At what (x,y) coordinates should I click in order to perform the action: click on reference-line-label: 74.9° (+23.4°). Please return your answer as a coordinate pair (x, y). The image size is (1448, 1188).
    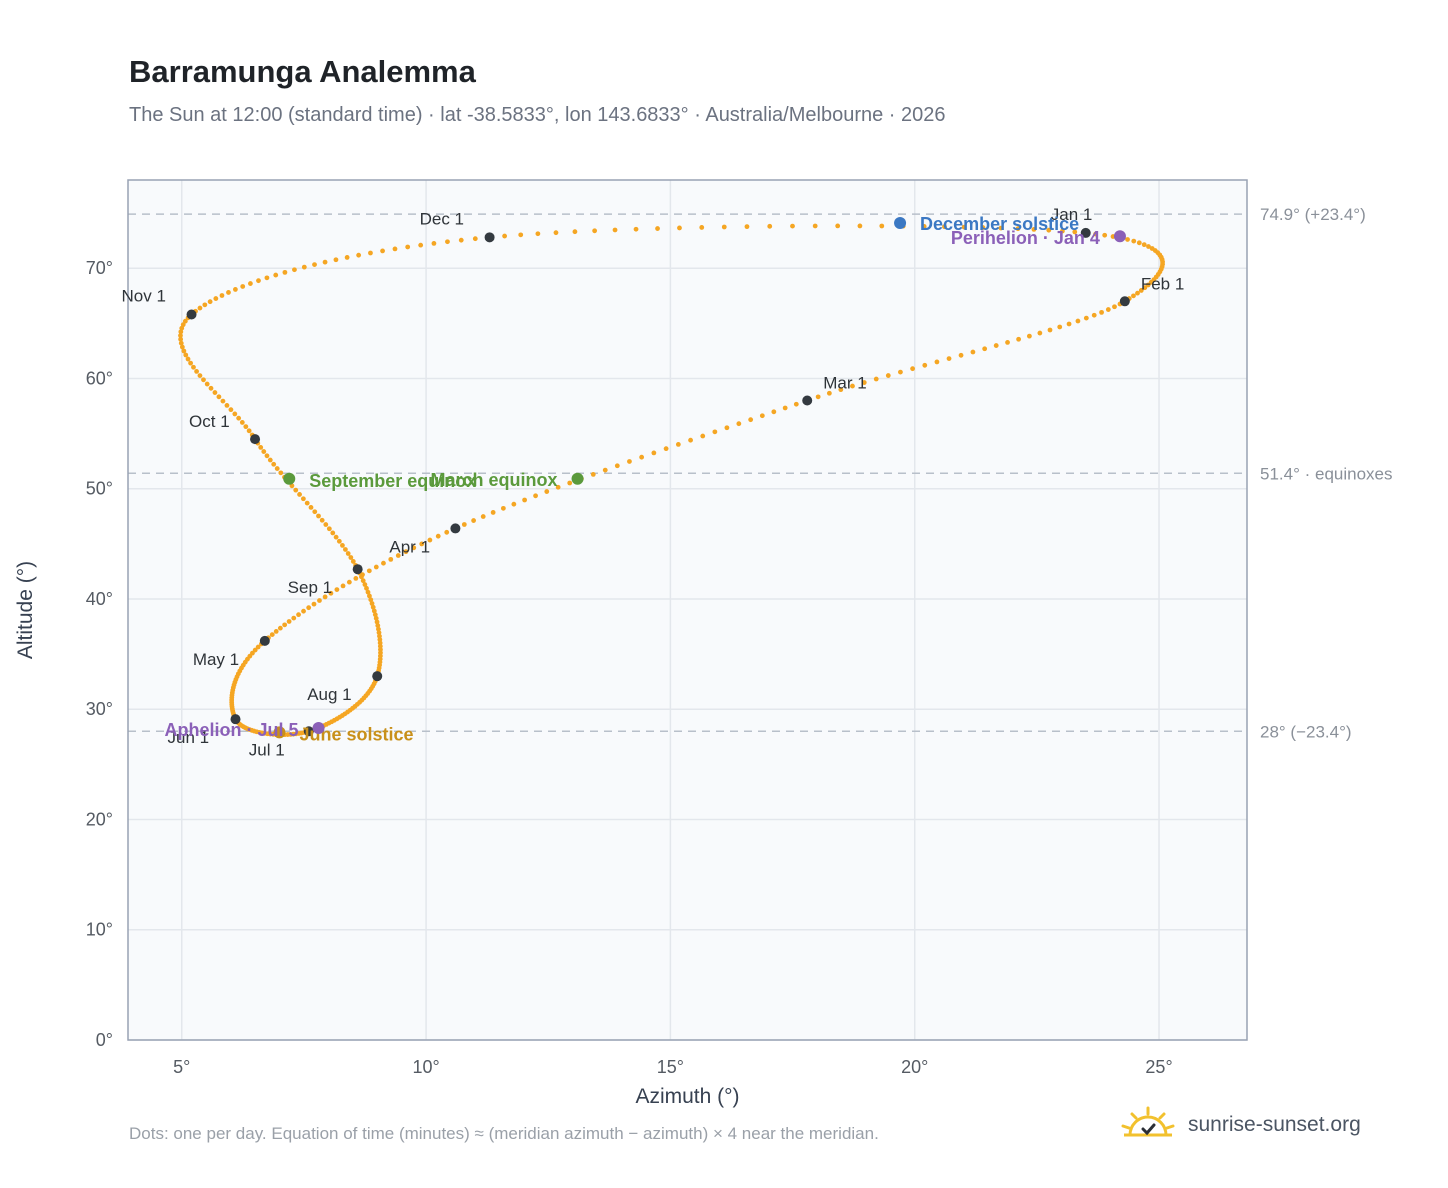
    Looking at the image, I should click on (1313, 214).